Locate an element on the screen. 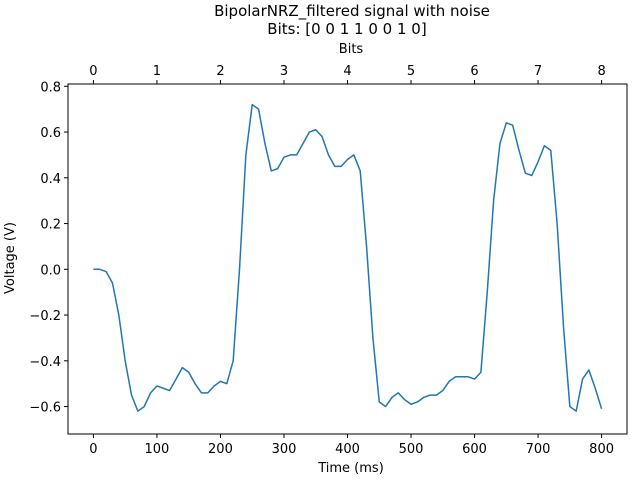 The height and width of the screenshot is (480, 640). x-tick-label: 300 is located at coordinates (284, 449).